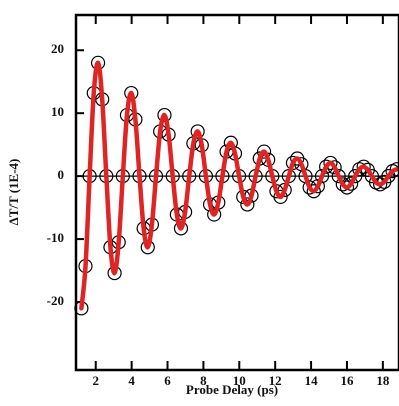 The image size is (399, 406). I want to click on x-tick-label: 12, so click(275, 380).